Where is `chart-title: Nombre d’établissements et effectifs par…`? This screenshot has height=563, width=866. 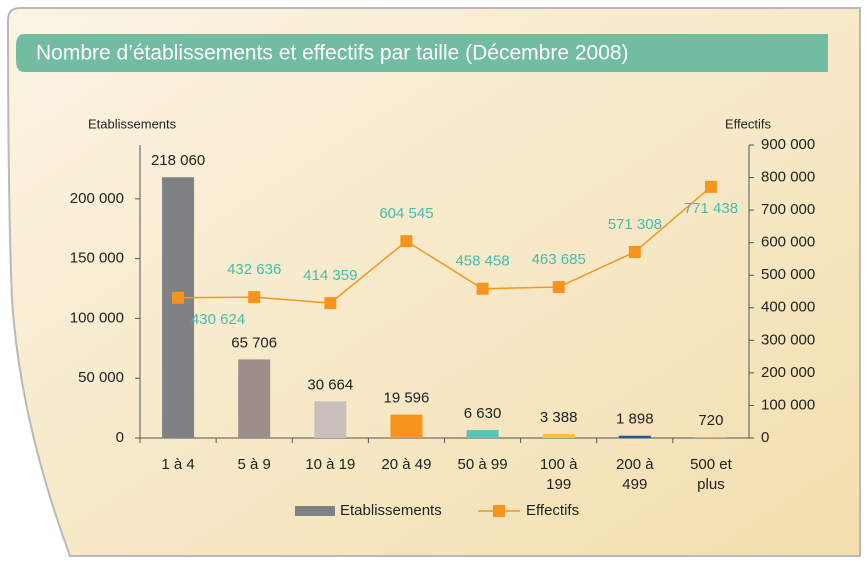
chart-title: Nombre d’établissements et effectifs par… is located at coordinates (332, 53).